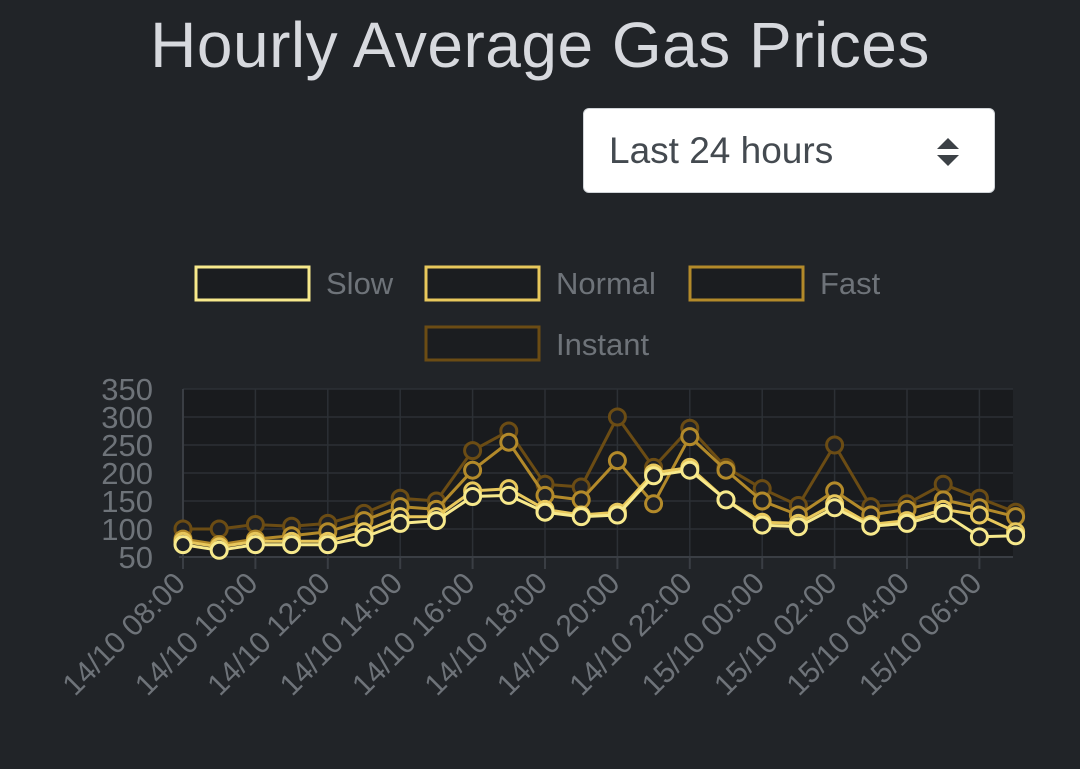  Describe the element at coordinates (746, 283) in the screenshot. I see `legend-swatch-fast` at that location.